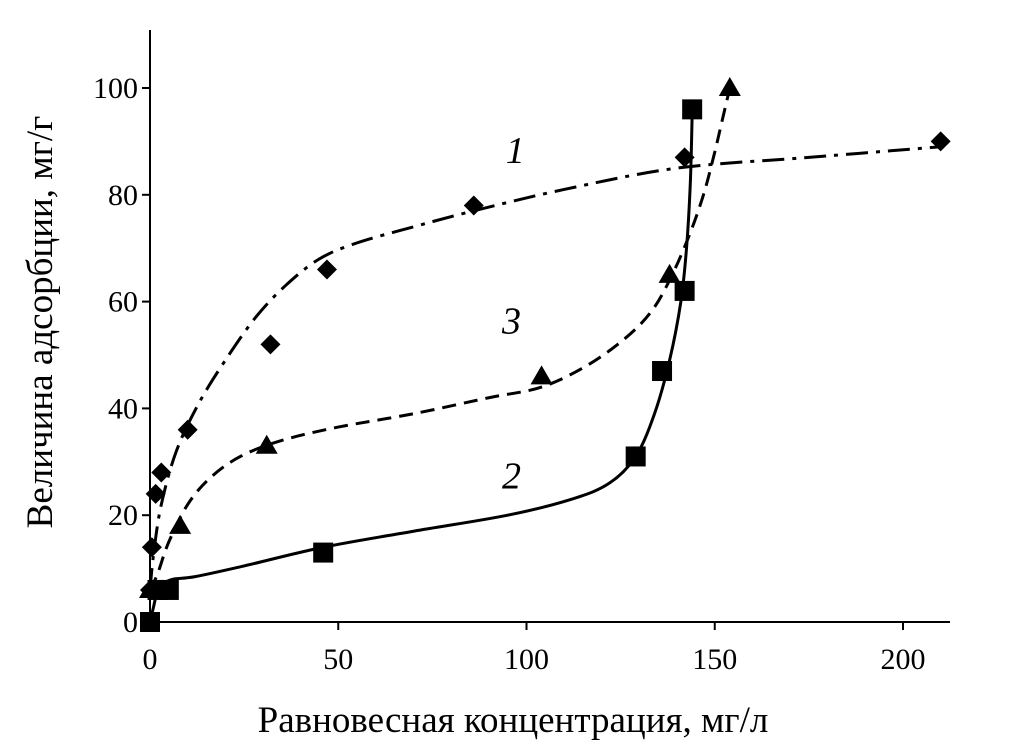 This screenshot has width=1017, height=751. Describe the element at coordinates (123, 302) in the screenshot. I see `y-tick-label: 60` at that location.